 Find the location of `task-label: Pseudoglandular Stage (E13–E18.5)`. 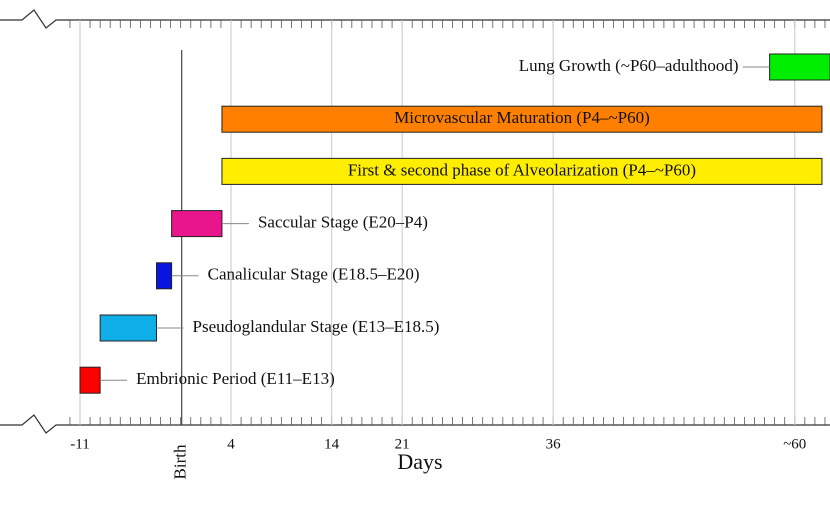

task-label: Pseudoglandular Stage (E13–E18.5) is located at coordinates (316, 326).